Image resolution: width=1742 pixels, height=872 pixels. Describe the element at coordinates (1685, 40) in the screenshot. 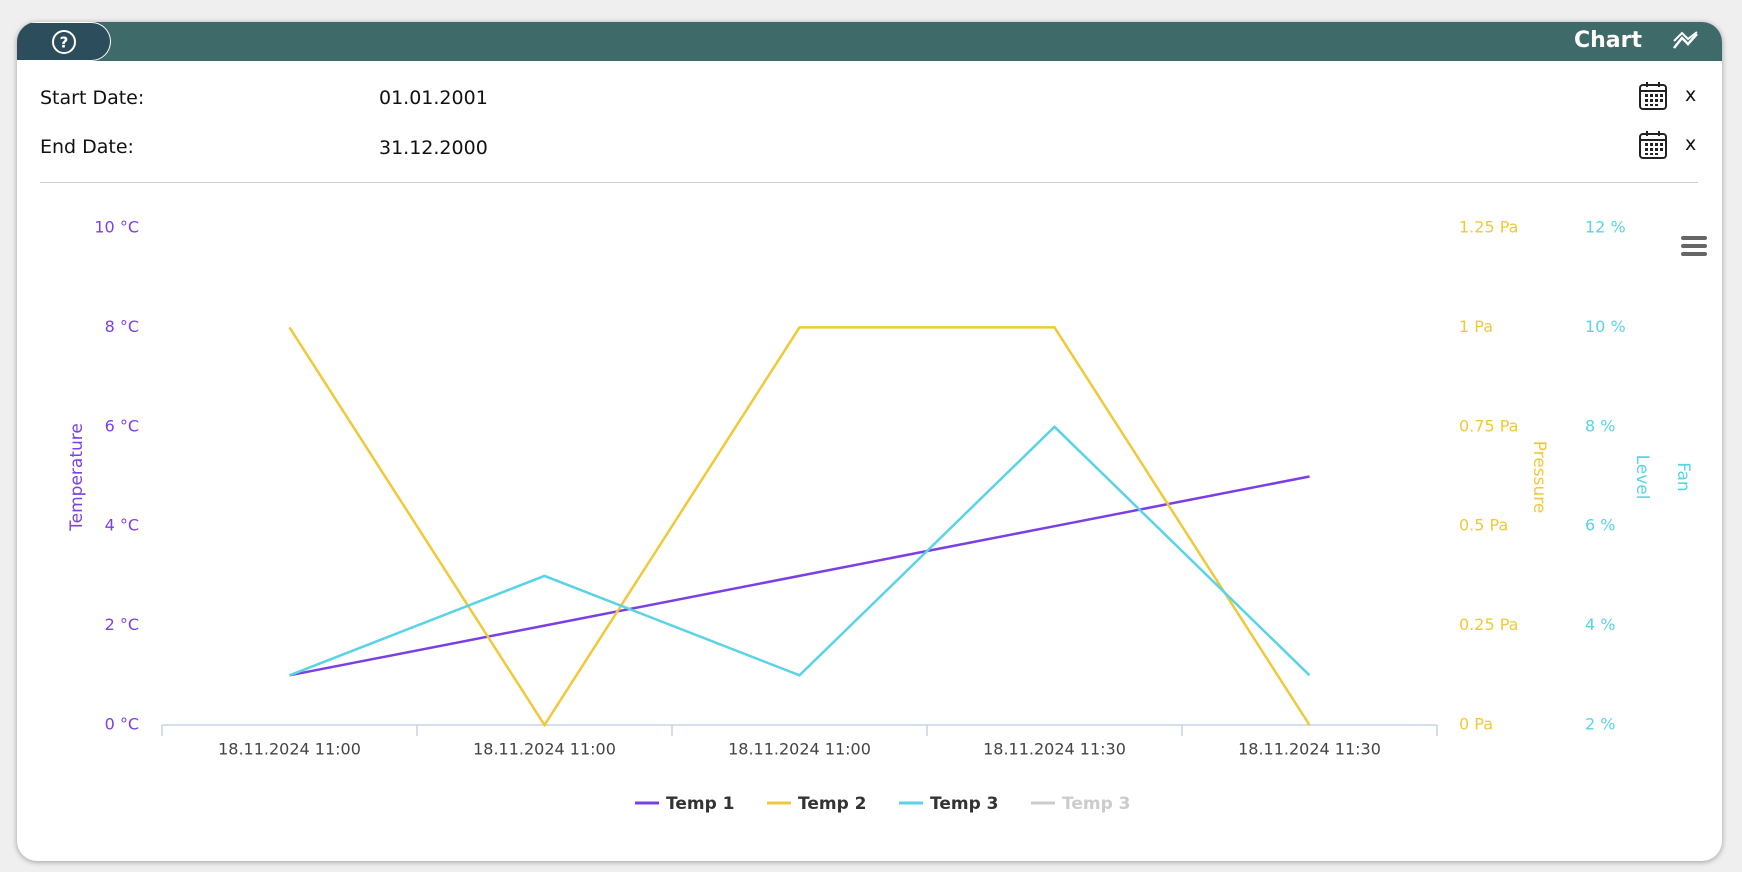

I see `chart-icon` at that location.